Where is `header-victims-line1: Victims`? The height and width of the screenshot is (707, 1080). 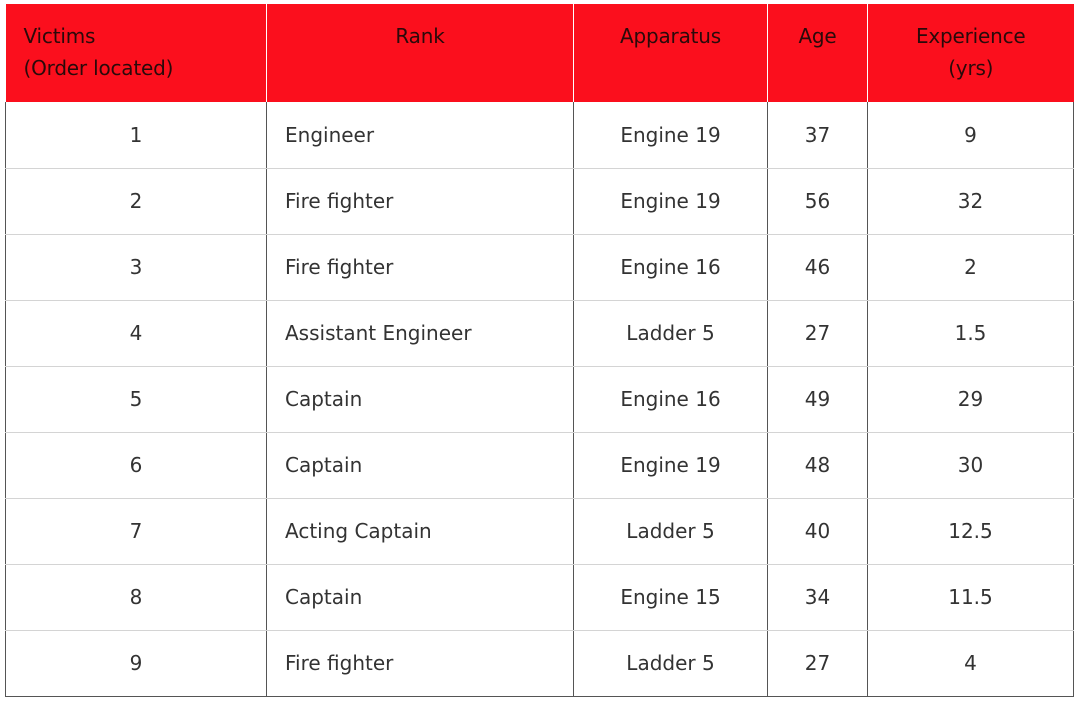 header-victims-line1: Victims is located at coordinates (59, 36).